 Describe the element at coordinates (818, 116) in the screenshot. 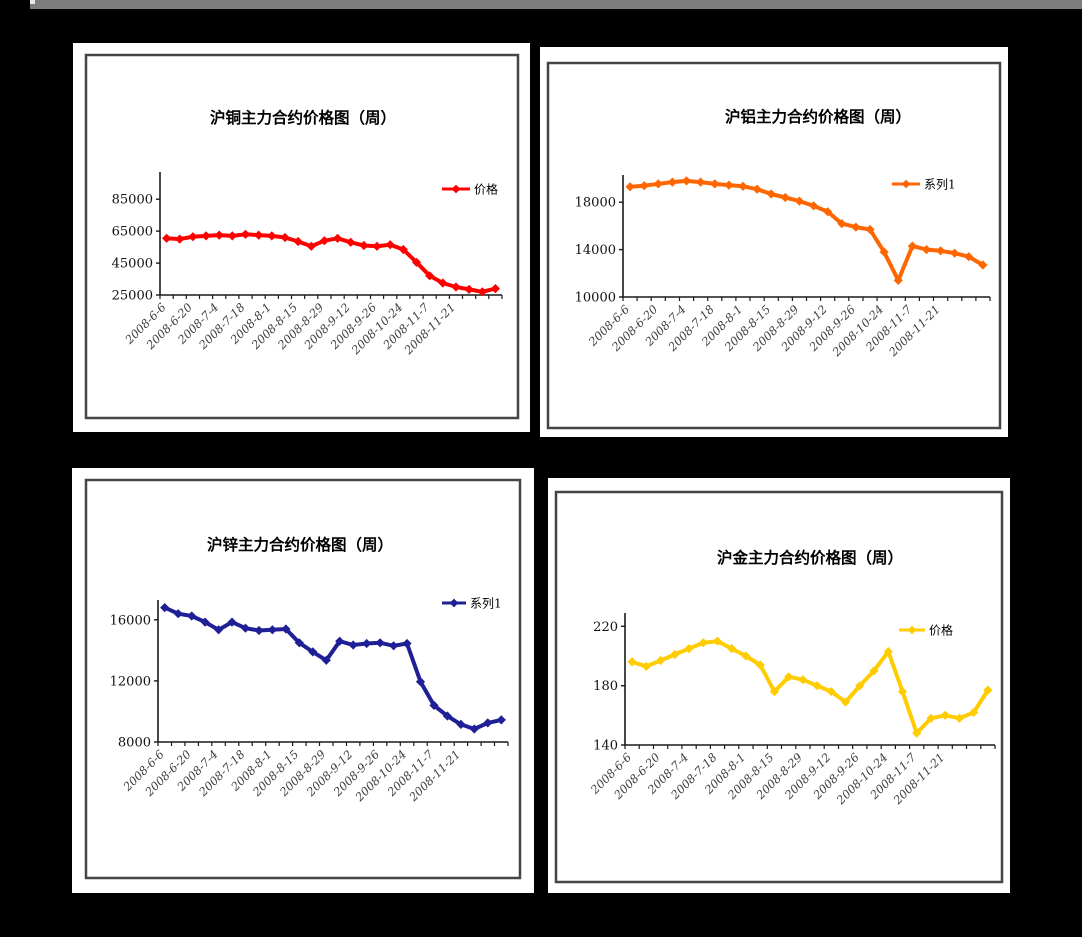

I see `chart-title: 沪铝主力合约价格图（周）` at that location.